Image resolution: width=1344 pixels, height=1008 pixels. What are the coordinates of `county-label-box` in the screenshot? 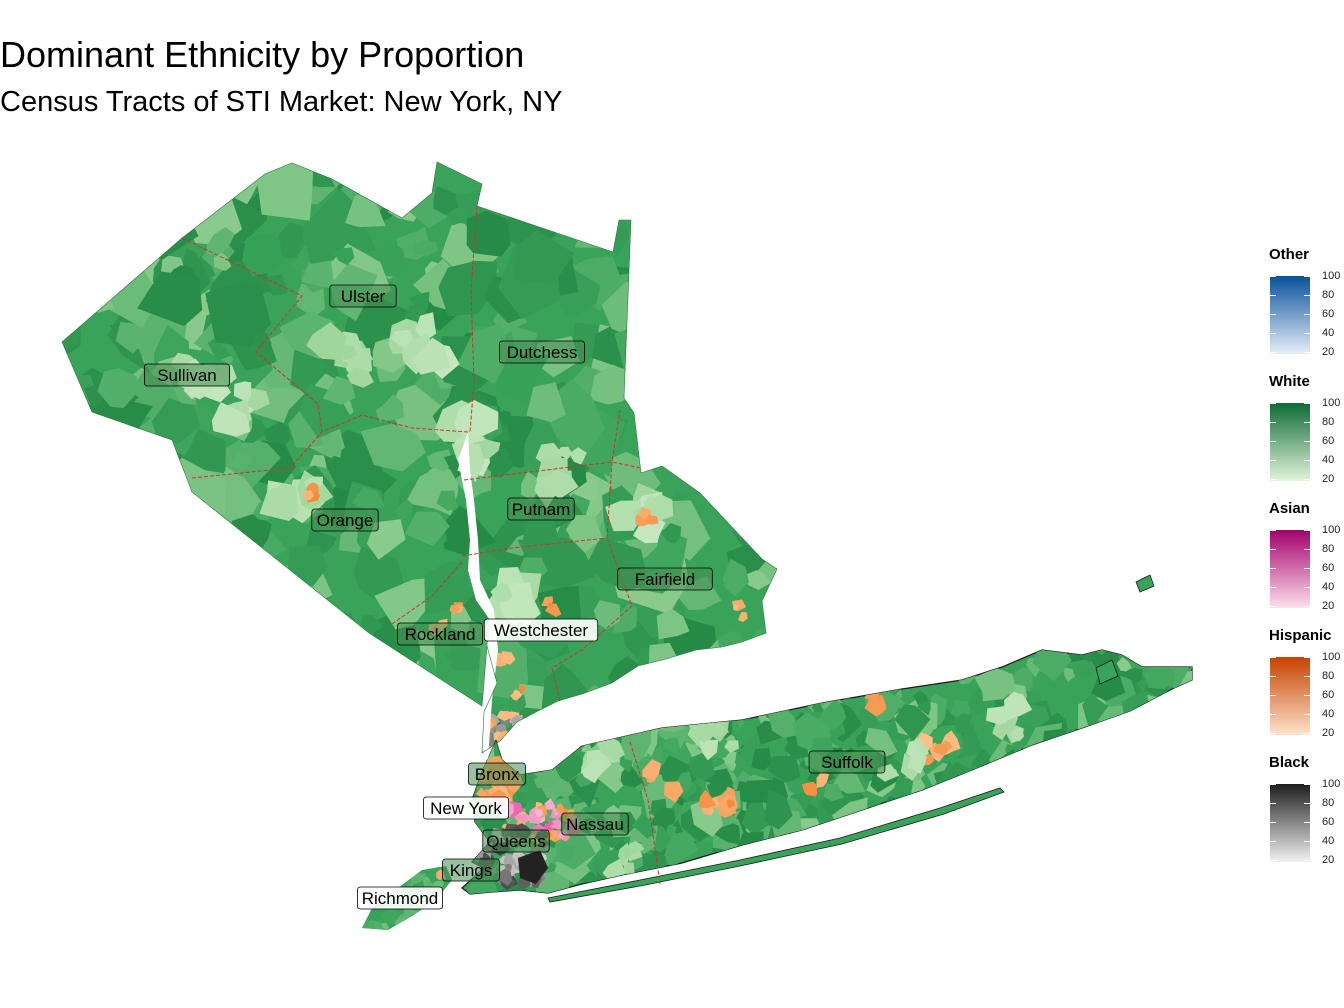 It's located at (363, 296).